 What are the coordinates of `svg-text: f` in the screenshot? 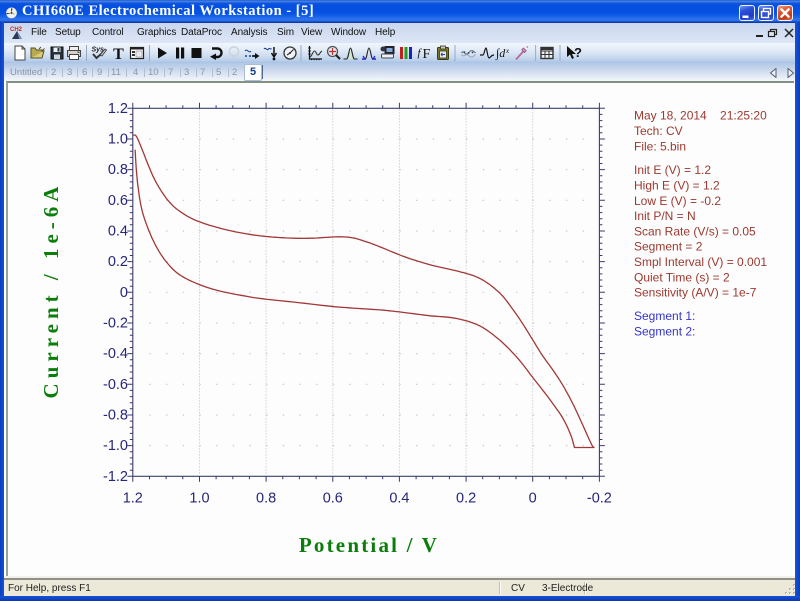 It's located at (420, 53).